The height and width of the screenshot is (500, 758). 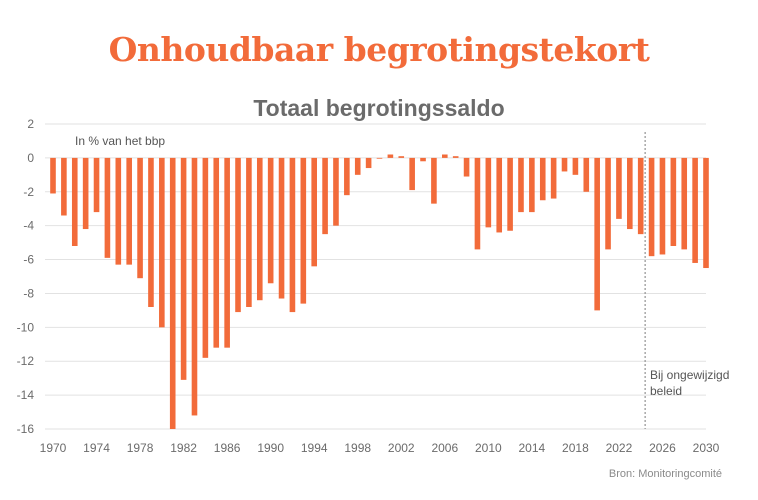 What do you see at coordinates (227, 252) in the screenshot?
I see `bar-1986` at bounding box center [227, 252].